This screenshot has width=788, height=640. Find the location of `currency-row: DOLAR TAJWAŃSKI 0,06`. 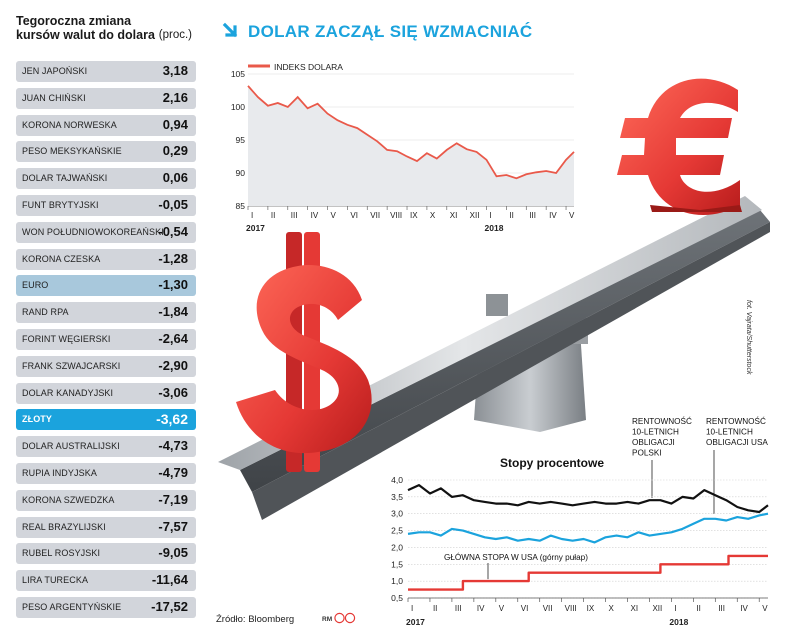

currency-row: DOLAR TAJWAŃSKI 0,06 is located at coordinates (106, 179).